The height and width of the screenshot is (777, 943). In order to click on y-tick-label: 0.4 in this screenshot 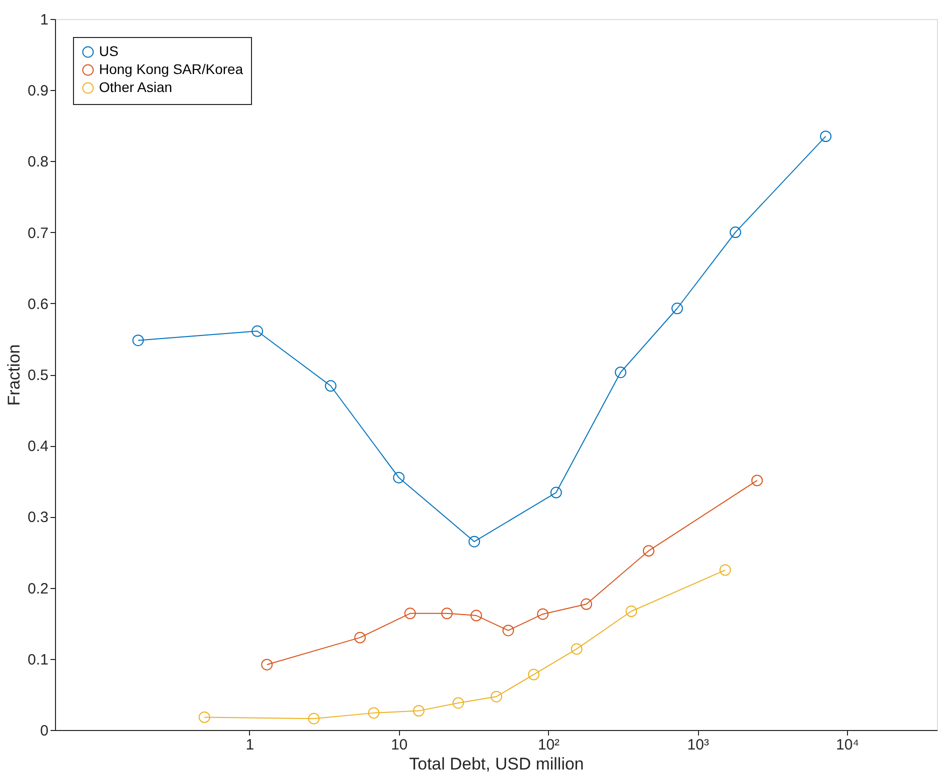, I will do `click(38, 447)`.